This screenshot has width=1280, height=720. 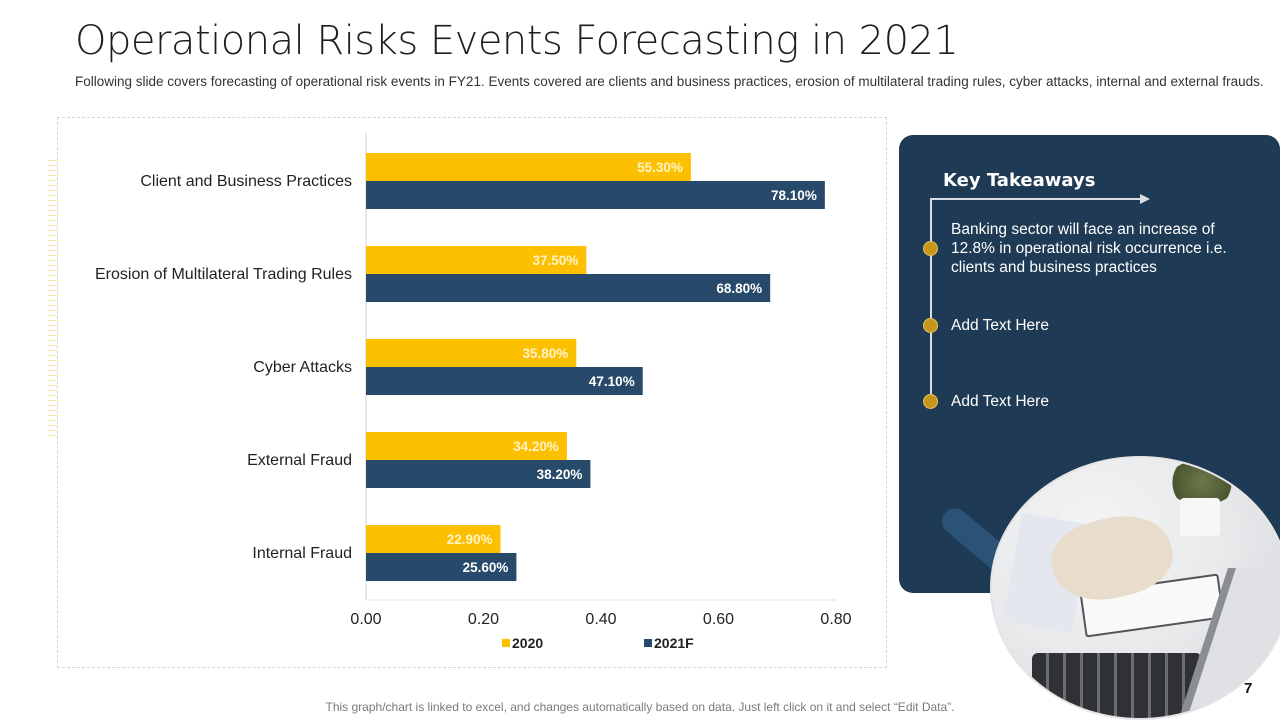 What do you see at coordinates (1019, 180) in the screenshot?
I see `key-takeaways-title: Key Takeaways` at bounding box center [1019, 180].